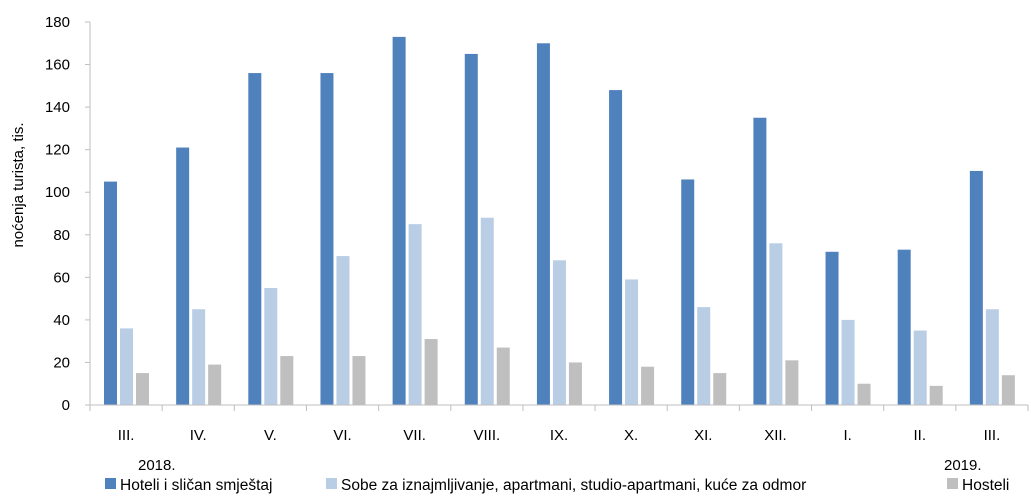 The width and height of the screenshot is (1031, 497). I want to click on y-axis-title: noćenja turista, tis., so click(18, 184).